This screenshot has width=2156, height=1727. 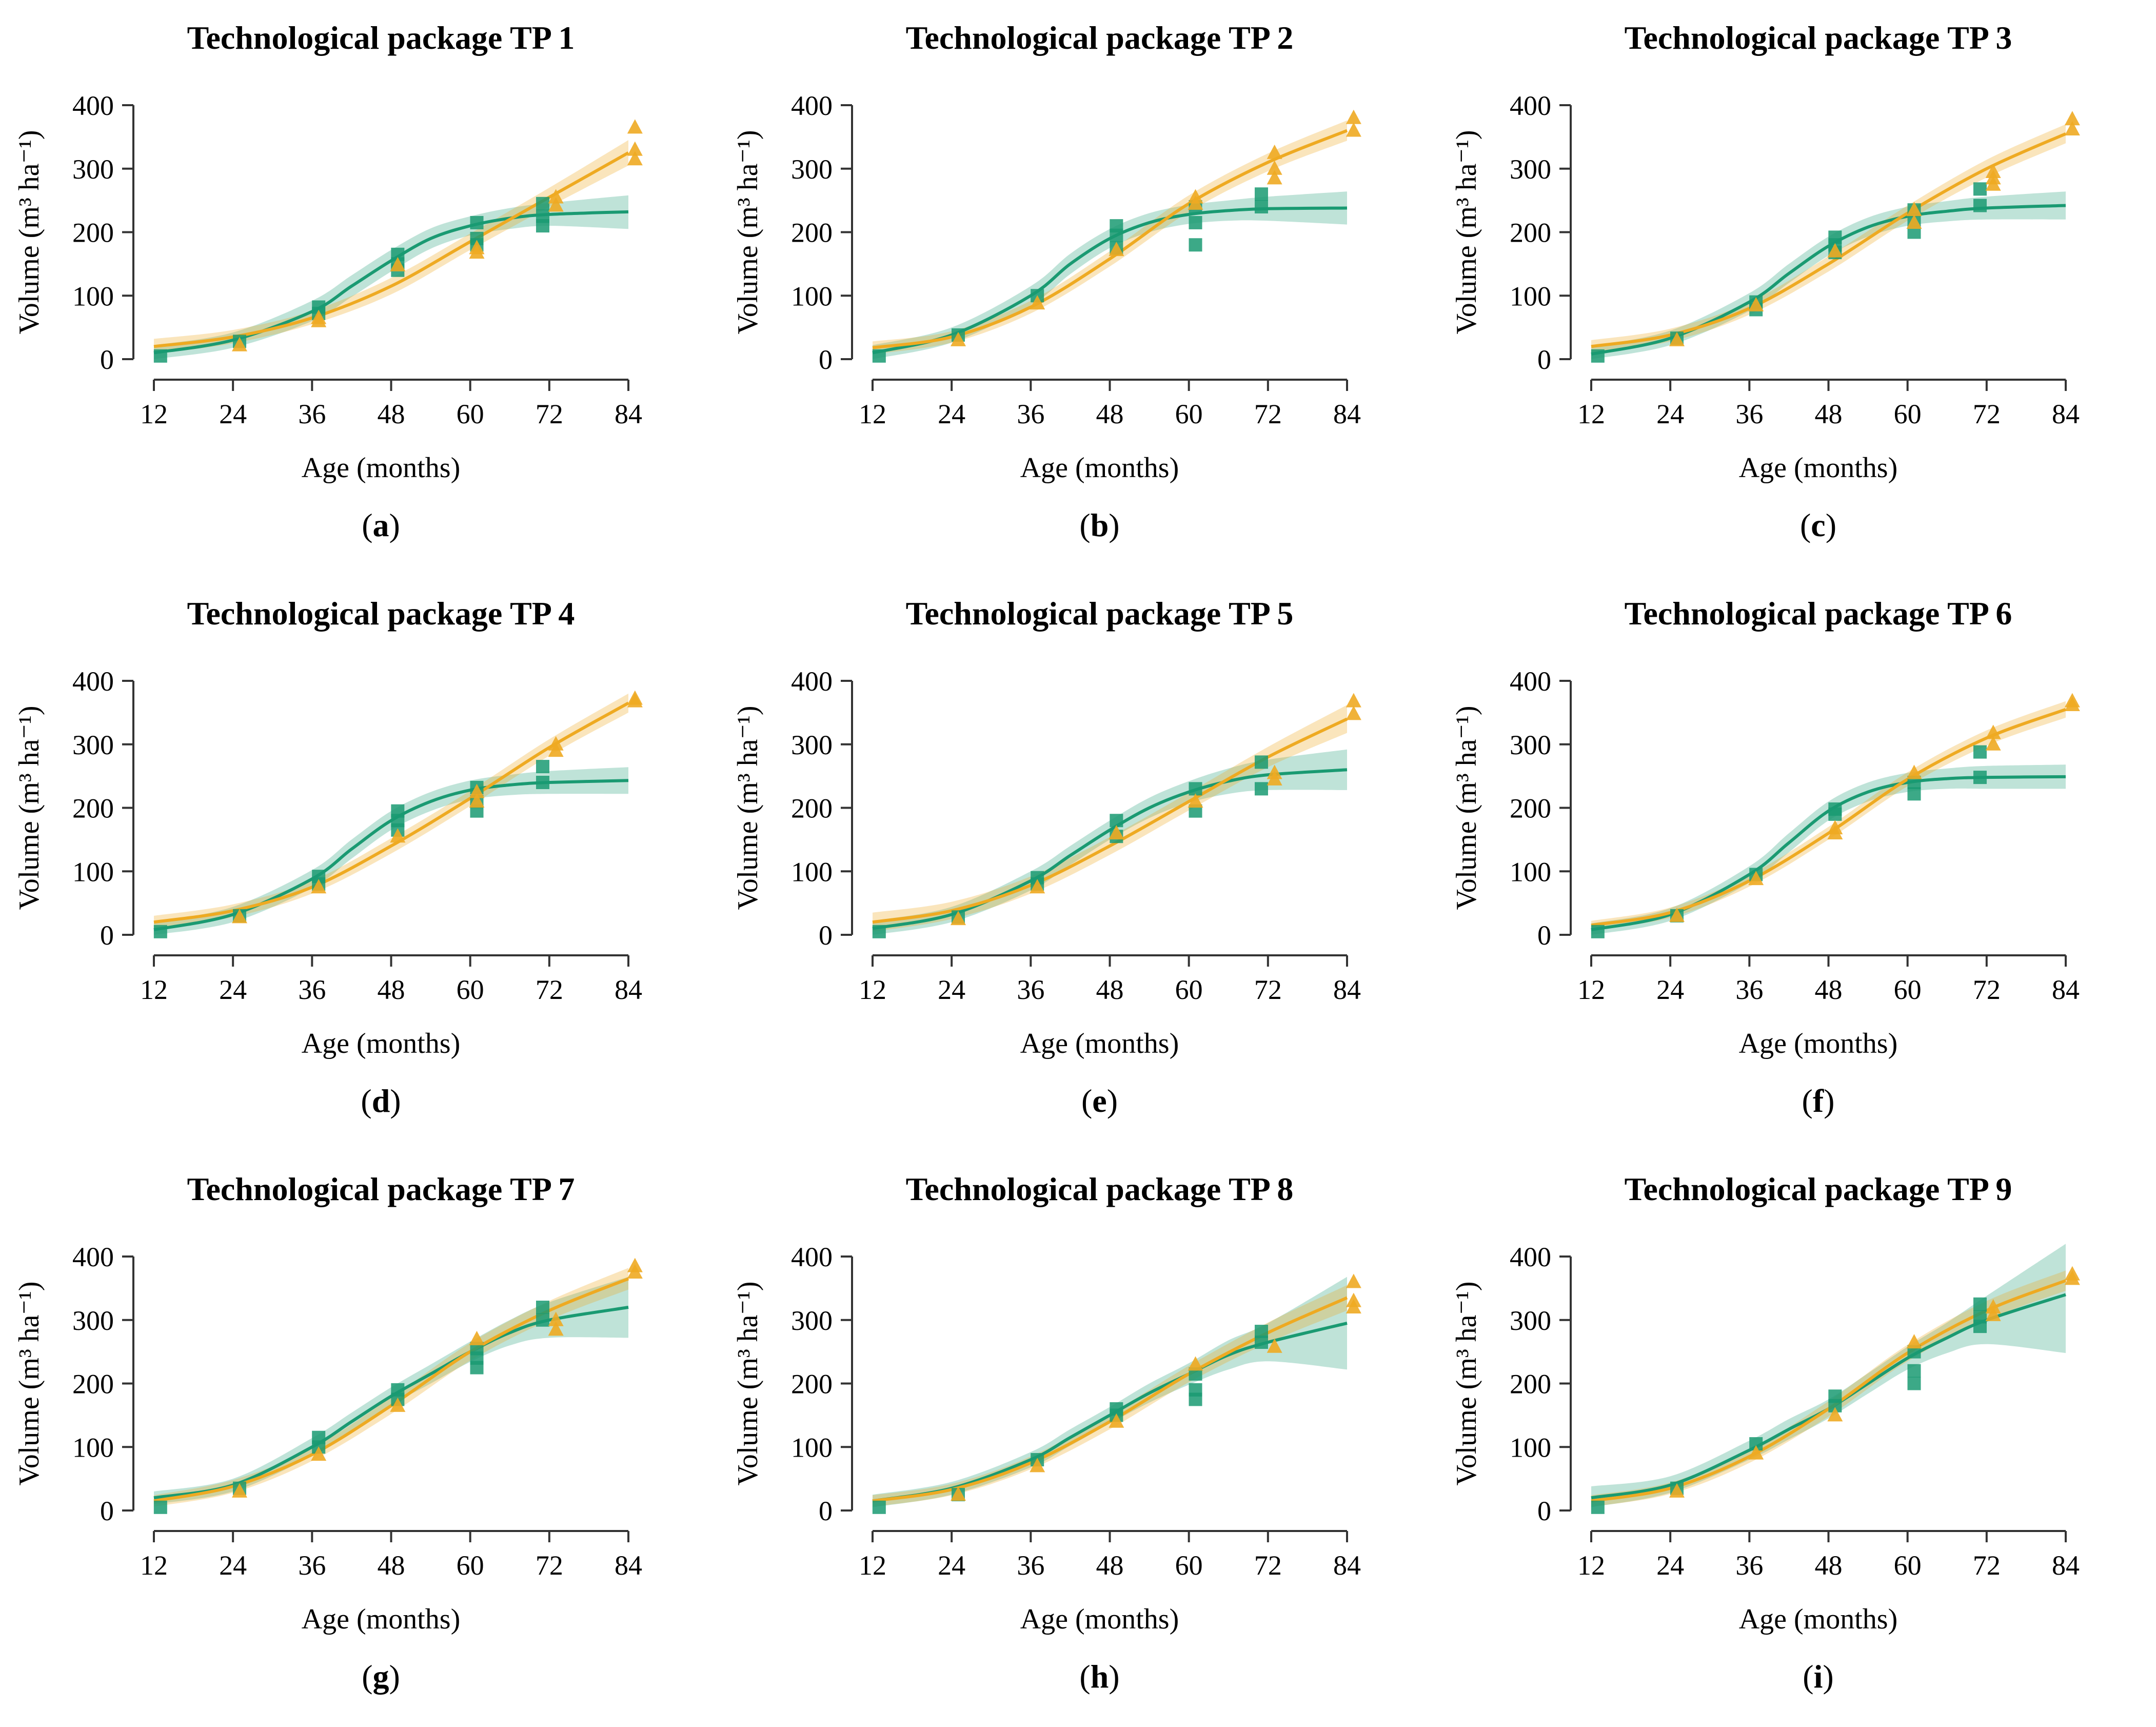 What do you see at coordinates (1818, 525) in the screenshot?
I see `panel-caption: (c)` at bounding box center [1818, 525].